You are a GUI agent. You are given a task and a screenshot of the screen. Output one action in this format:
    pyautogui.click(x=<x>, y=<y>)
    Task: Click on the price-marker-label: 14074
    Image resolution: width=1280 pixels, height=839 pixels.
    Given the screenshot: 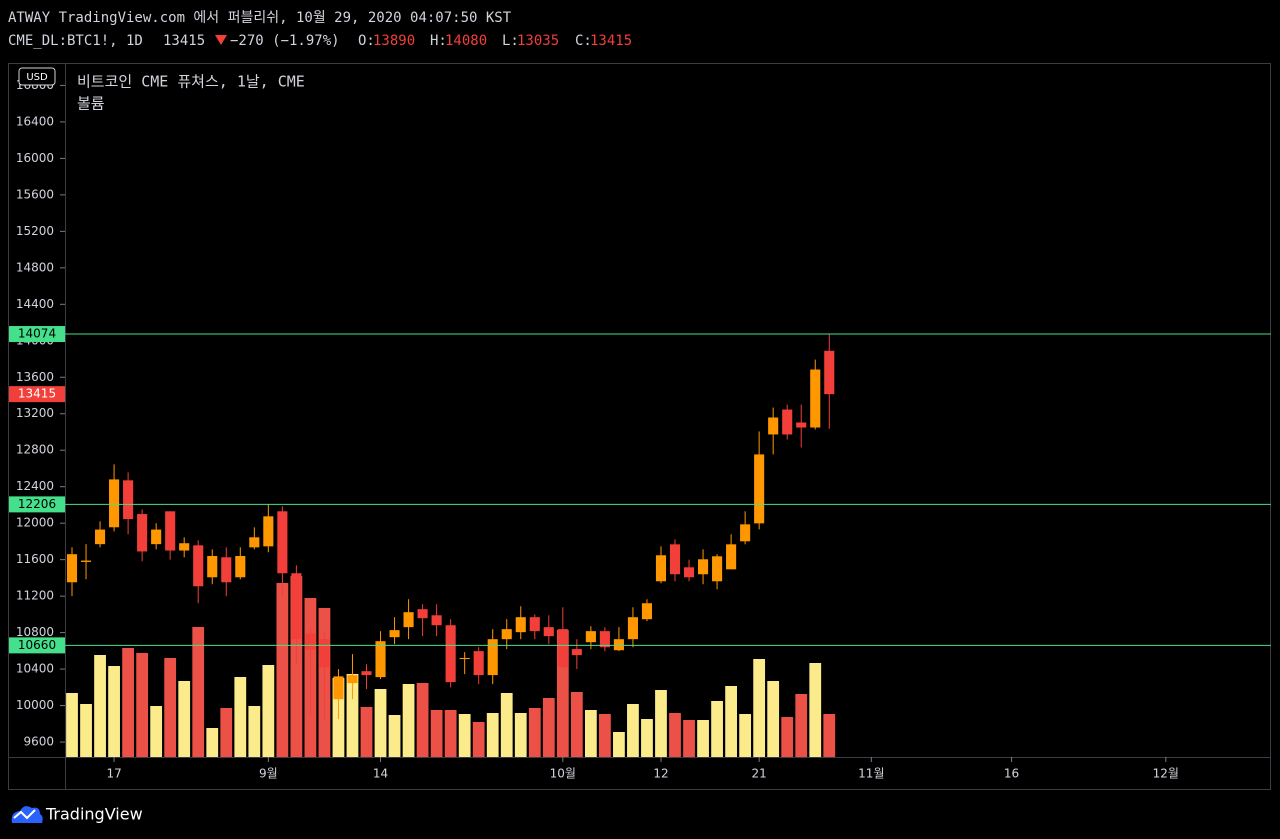 What is the action you would take?
    pyautogui.click(x=37, y=334)
    